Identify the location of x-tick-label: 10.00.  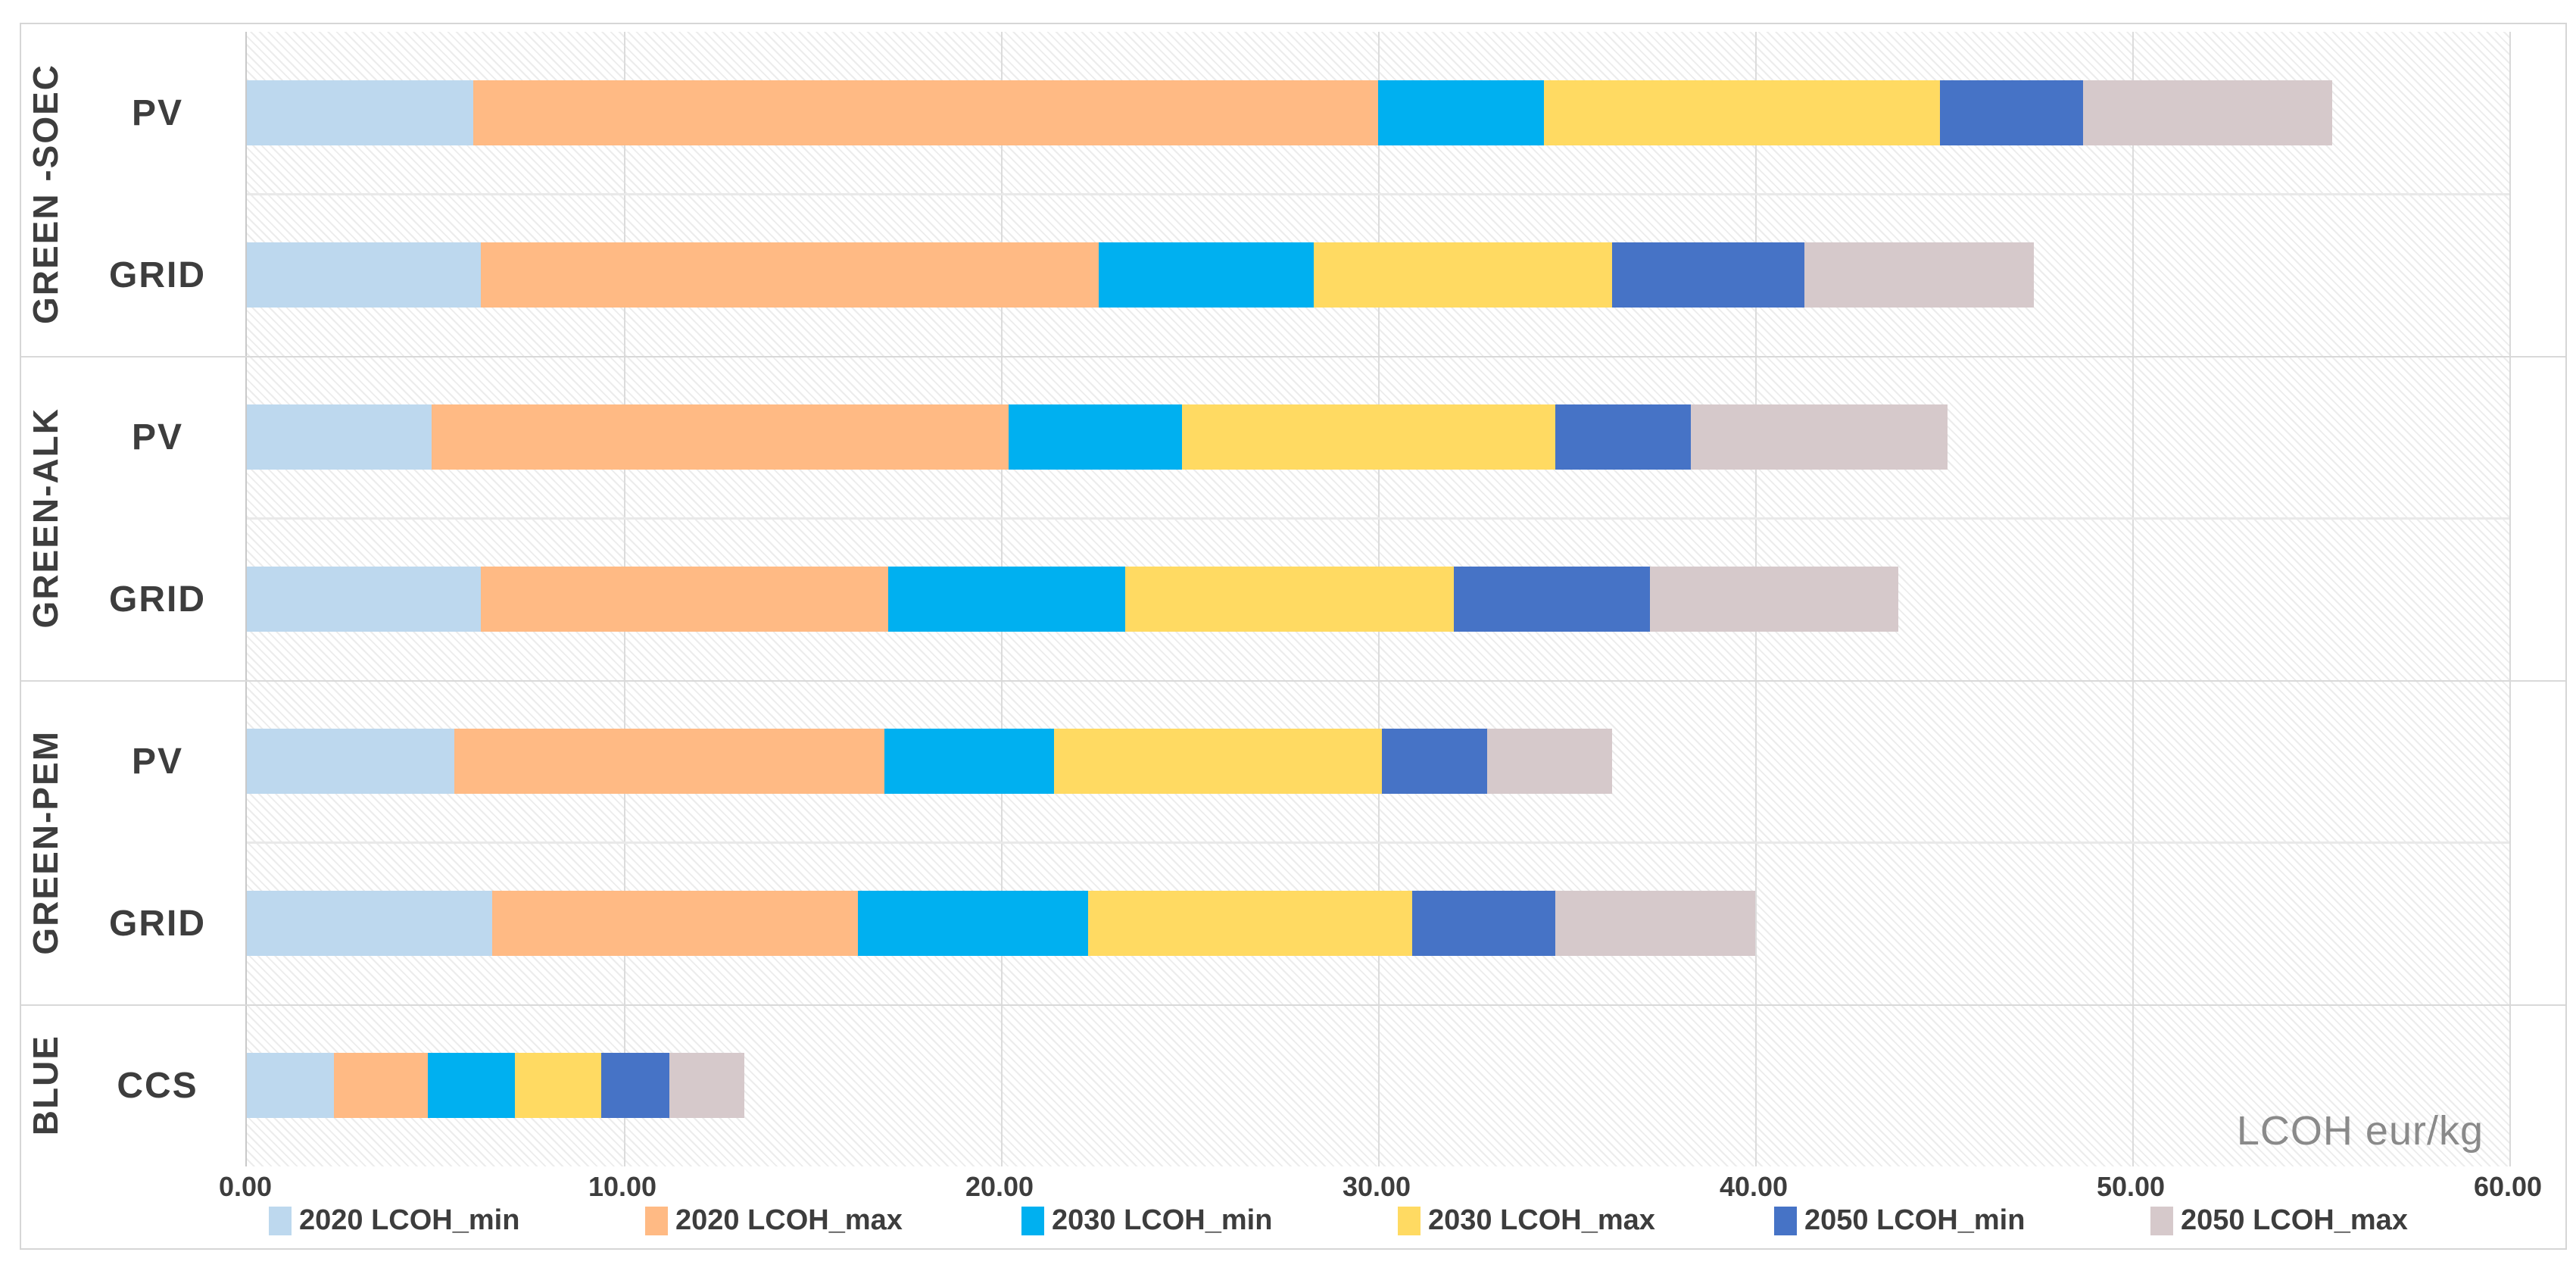
(622, 1187).